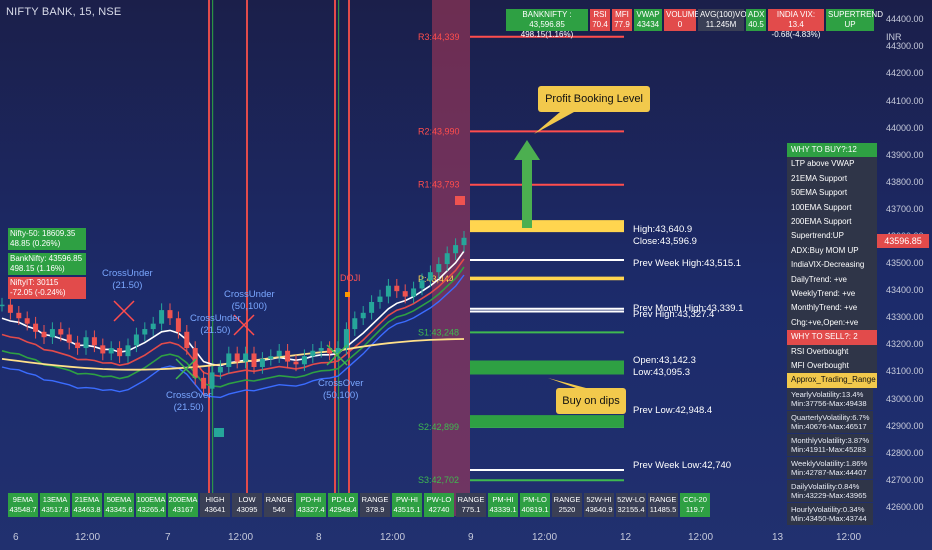 The image size is (932, 550). I want to click on trading-range-header: Approx_Trading_Range, so click(832, 380).